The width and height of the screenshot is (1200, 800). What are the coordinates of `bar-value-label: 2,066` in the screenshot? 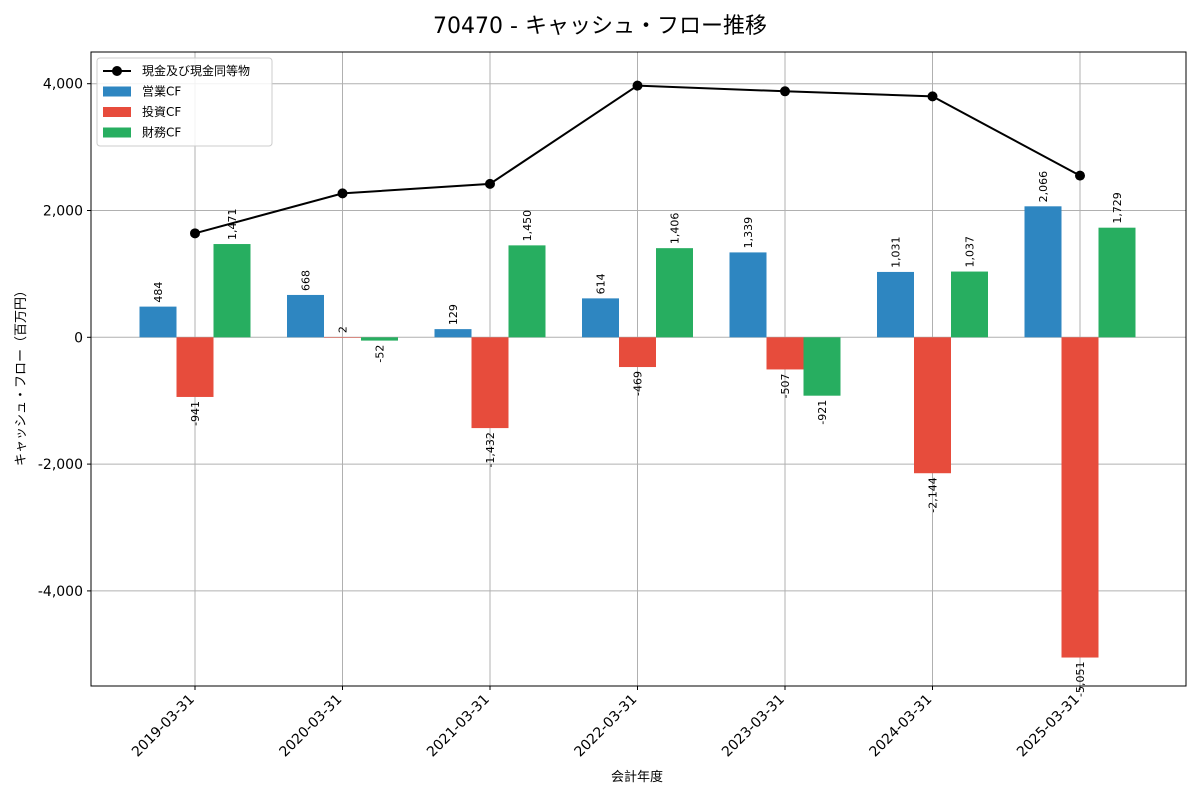 It's located at (1043, 187).